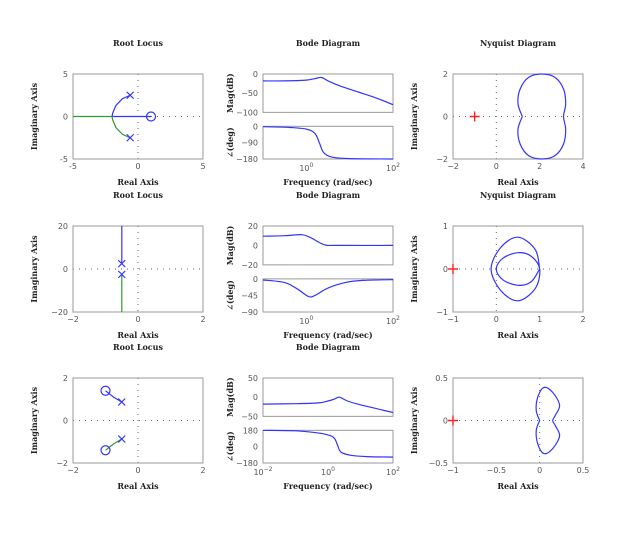 Image resolution: width=624 pixels, height=544 pixels. I want to click on y-tick-label: −20, so click(59, 312).